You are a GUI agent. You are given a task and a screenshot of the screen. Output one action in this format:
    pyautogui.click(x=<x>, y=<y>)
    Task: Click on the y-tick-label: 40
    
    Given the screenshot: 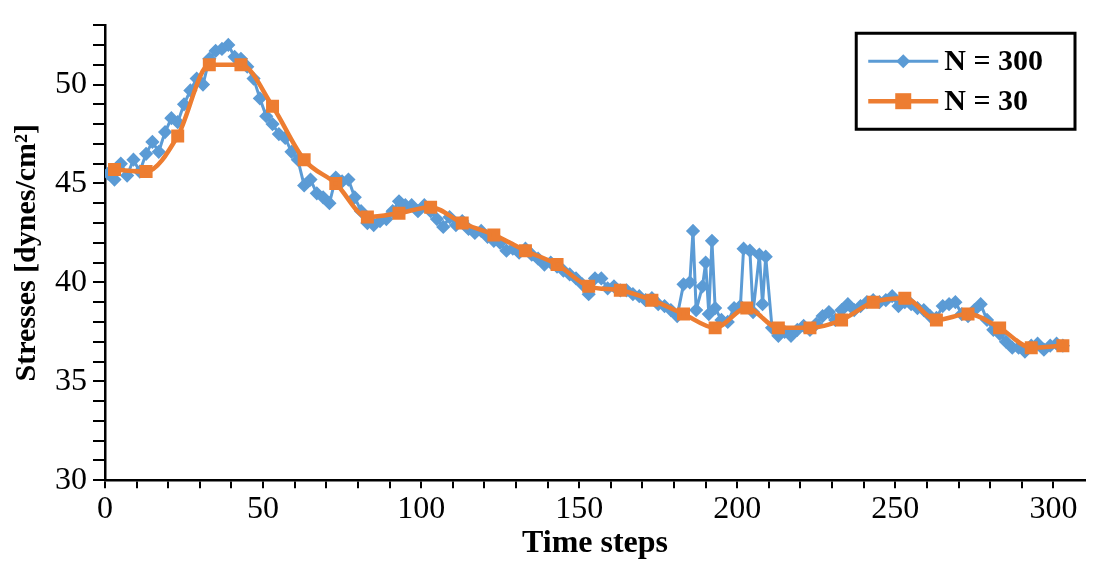 What is the action you would take?
    pyautogui.click(x=71, y=279)
    